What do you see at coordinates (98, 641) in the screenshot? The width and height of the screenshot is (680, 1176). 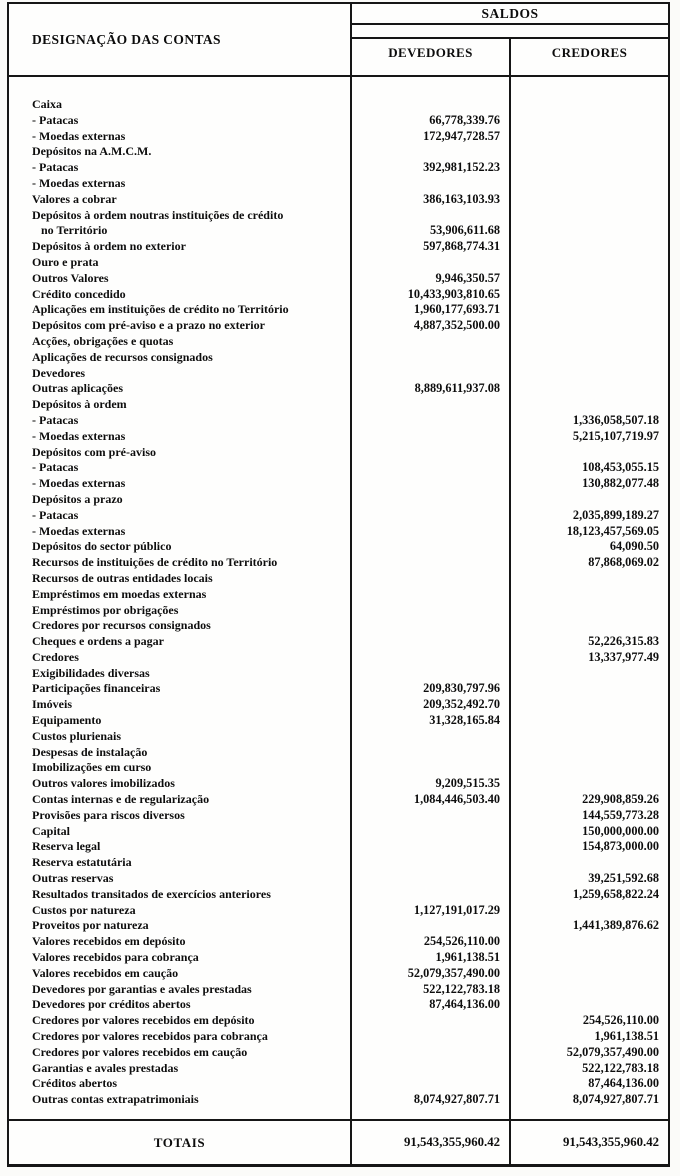 I see `account-label: Cheques e ordens a pagar` at bounding box center [98, 641].